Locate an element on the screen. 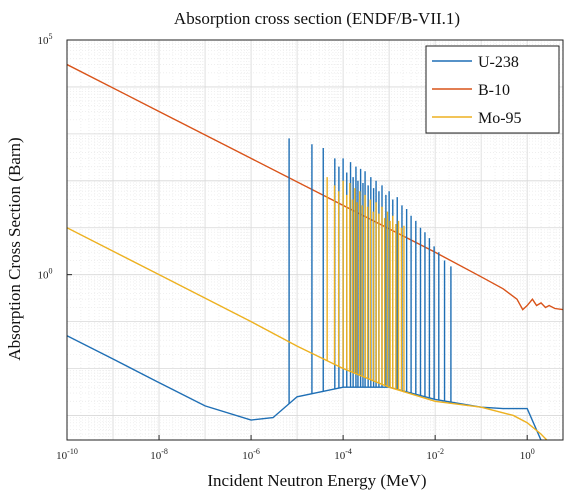  legend-label-b10: B-10 is located at coordinates (494, 90).